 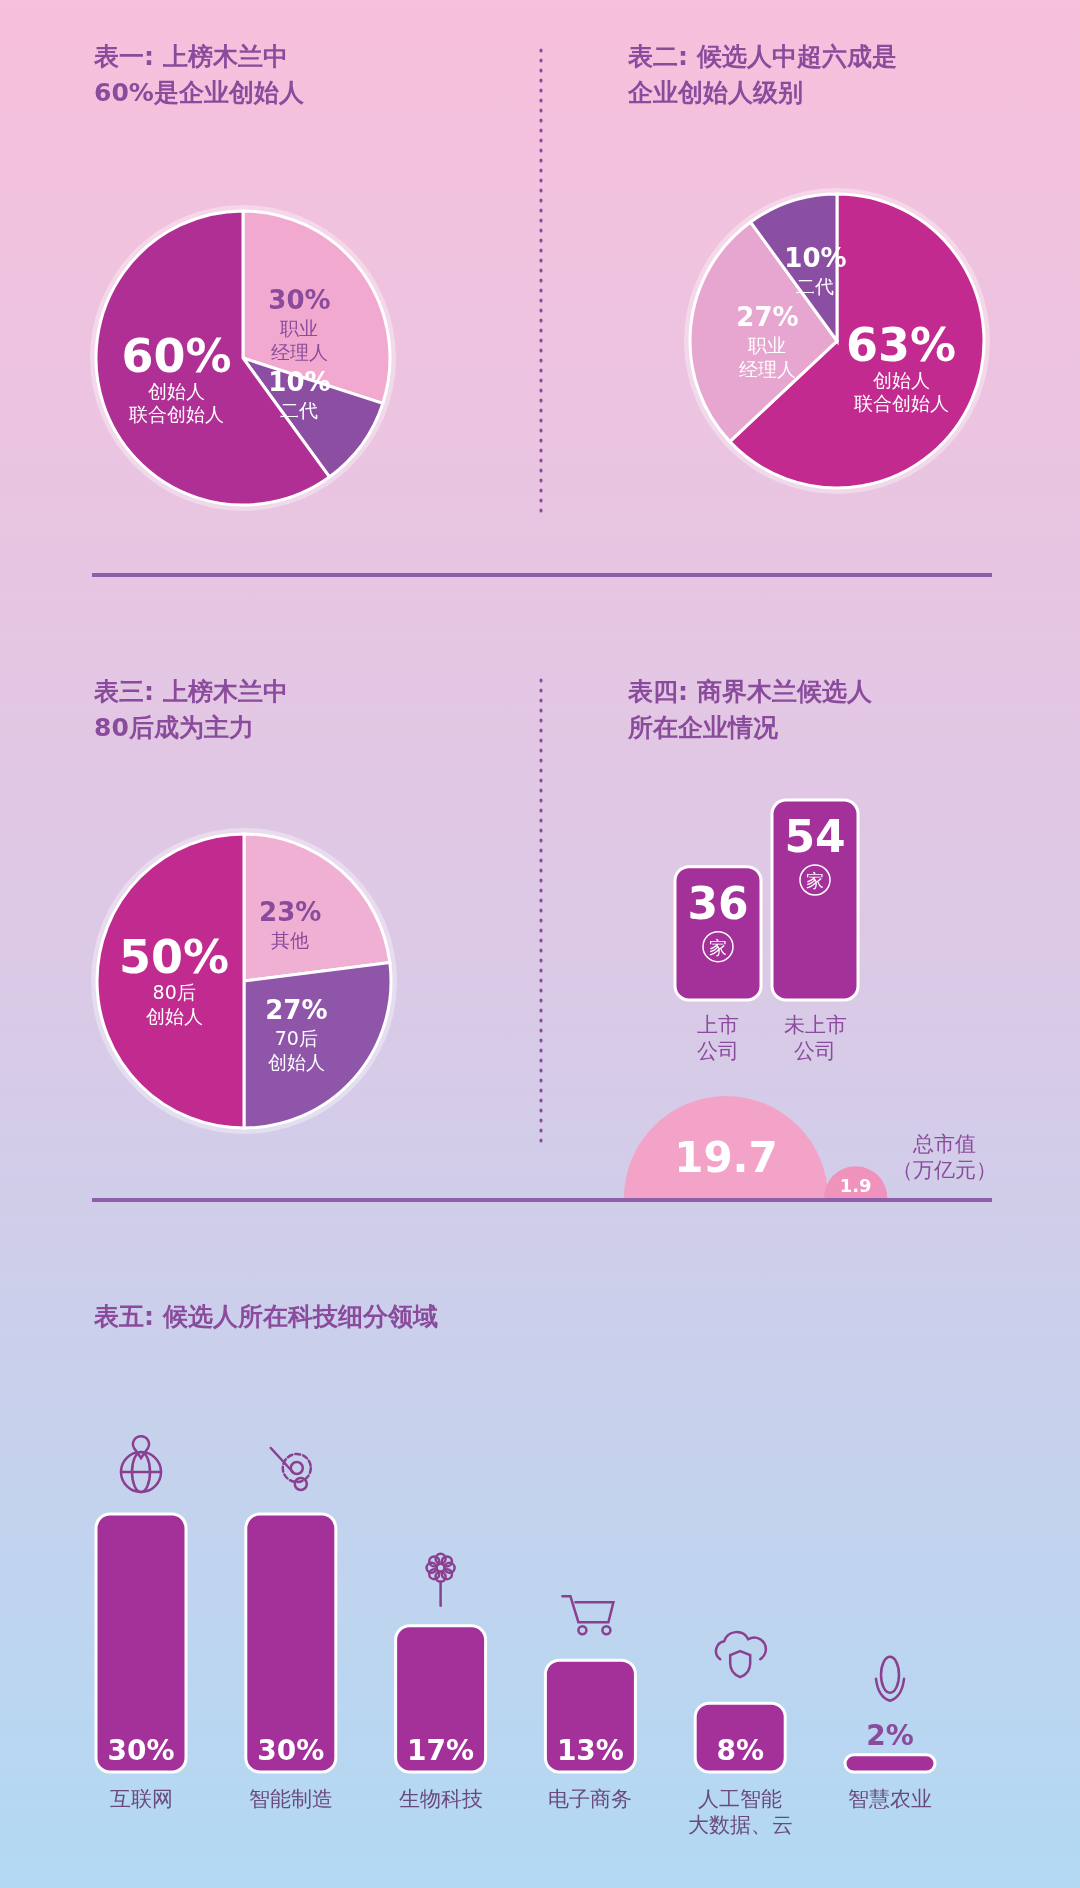 What do you see at coordinates (740, 1750) in the screenshot?
I see `data-label: 8%` at bounding box center [740, 1750].